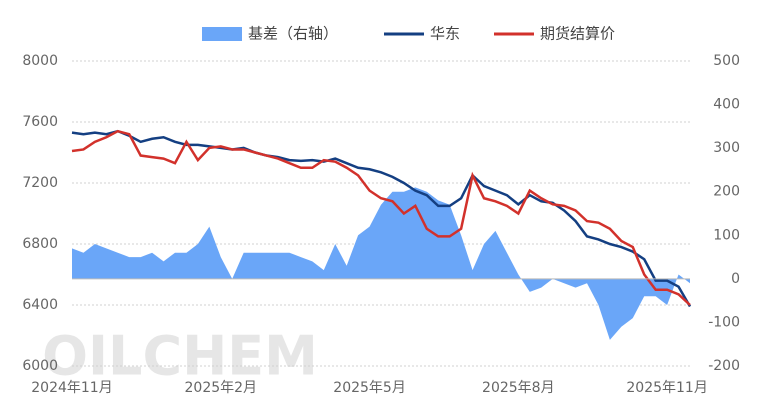 The image size is (767, 414). What do you see at coordinates (40, 366) in the screenshot?
I see `y-tick-label: 6000` at bounding box center [40, 366].